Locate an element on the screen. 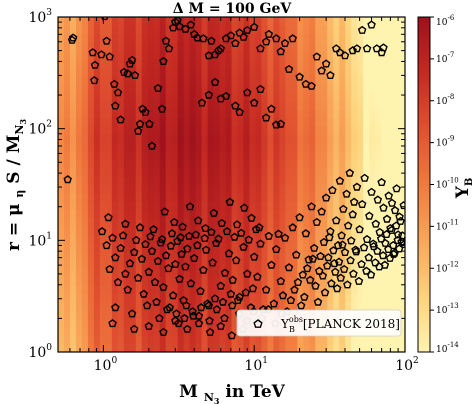  legend-label: Yobs B [PLANCK 2018] is located at coordinates (340, 324).